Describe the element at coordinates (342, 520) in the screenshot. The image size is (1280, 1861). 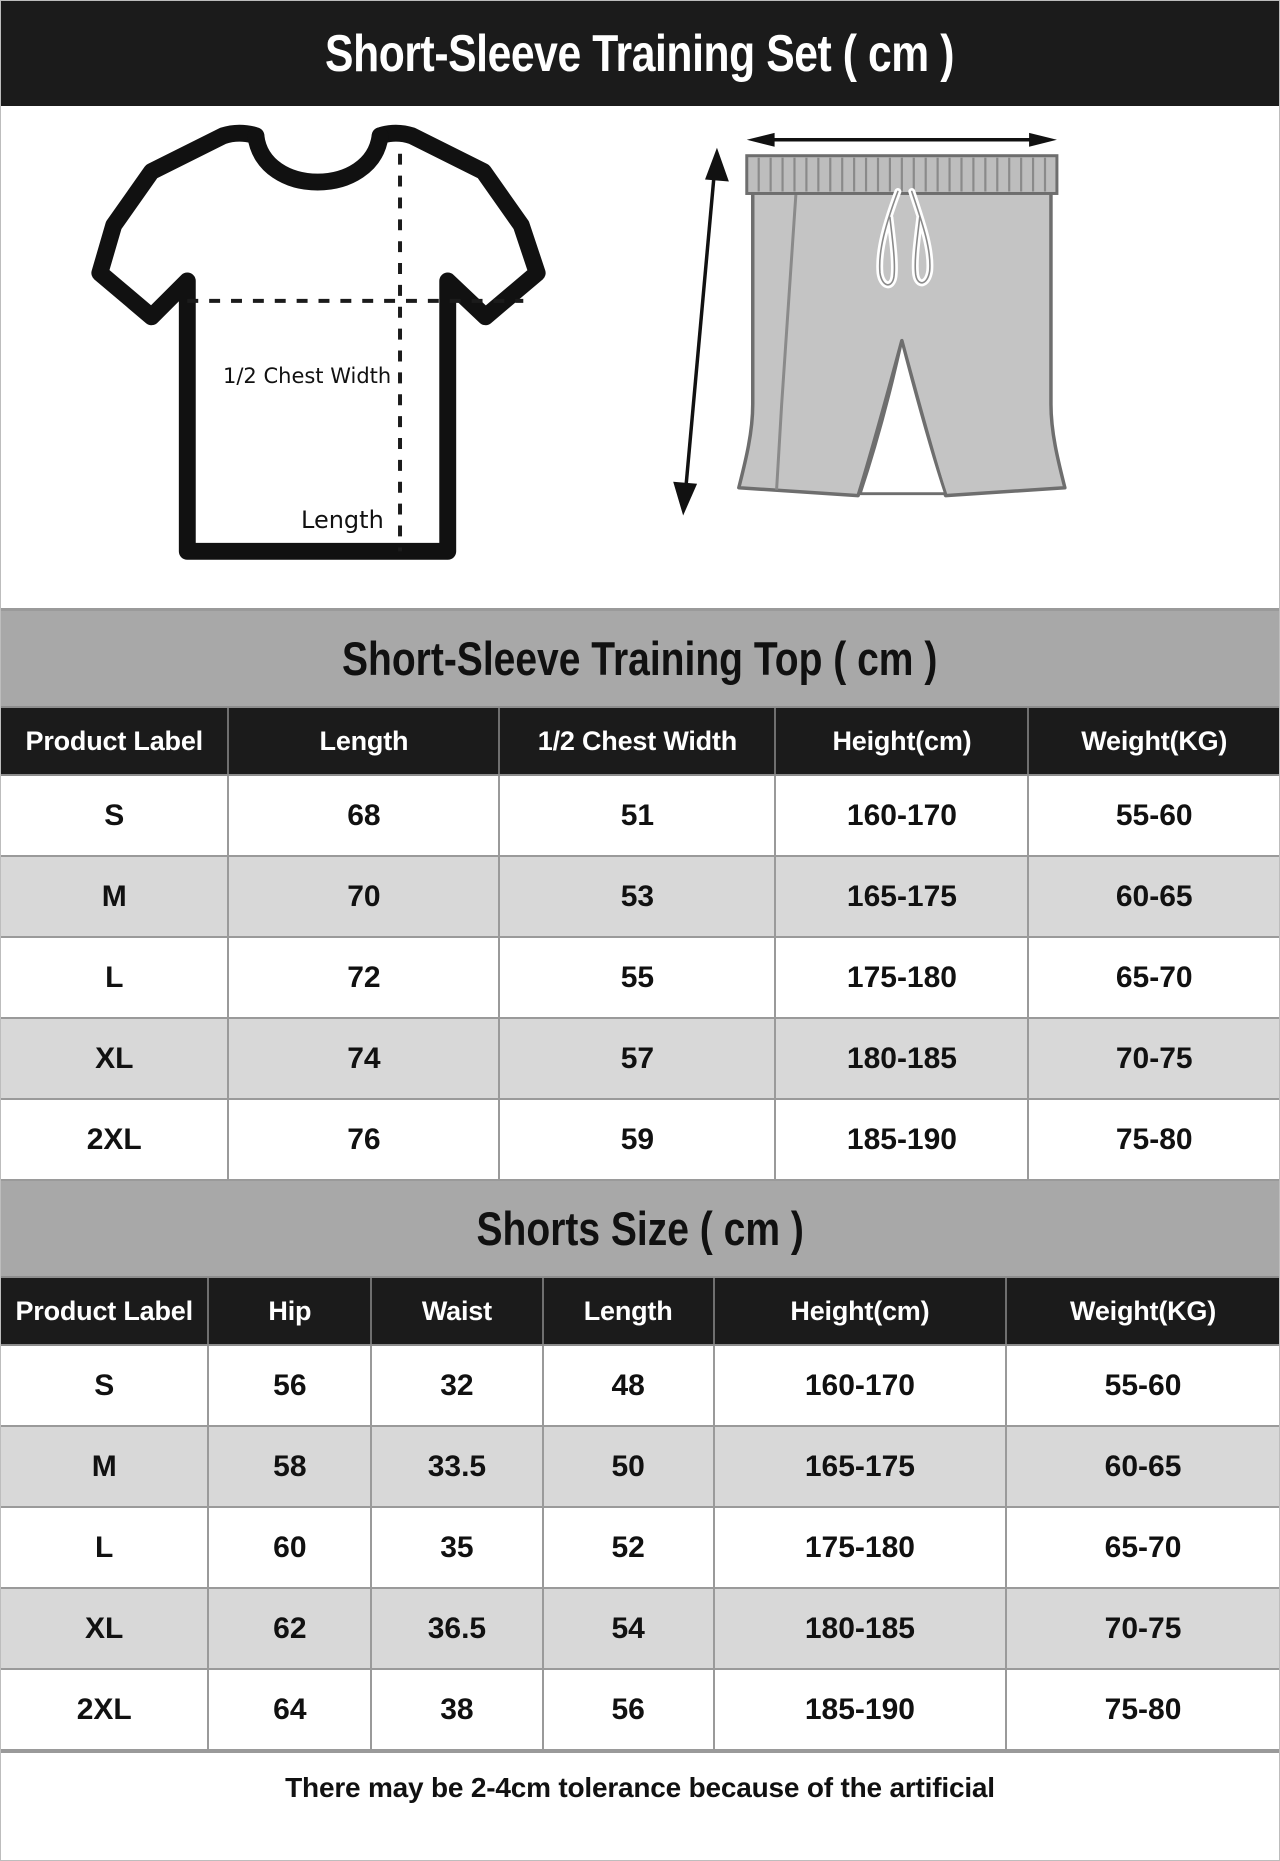
I see `top-length-label: Length` at that location.